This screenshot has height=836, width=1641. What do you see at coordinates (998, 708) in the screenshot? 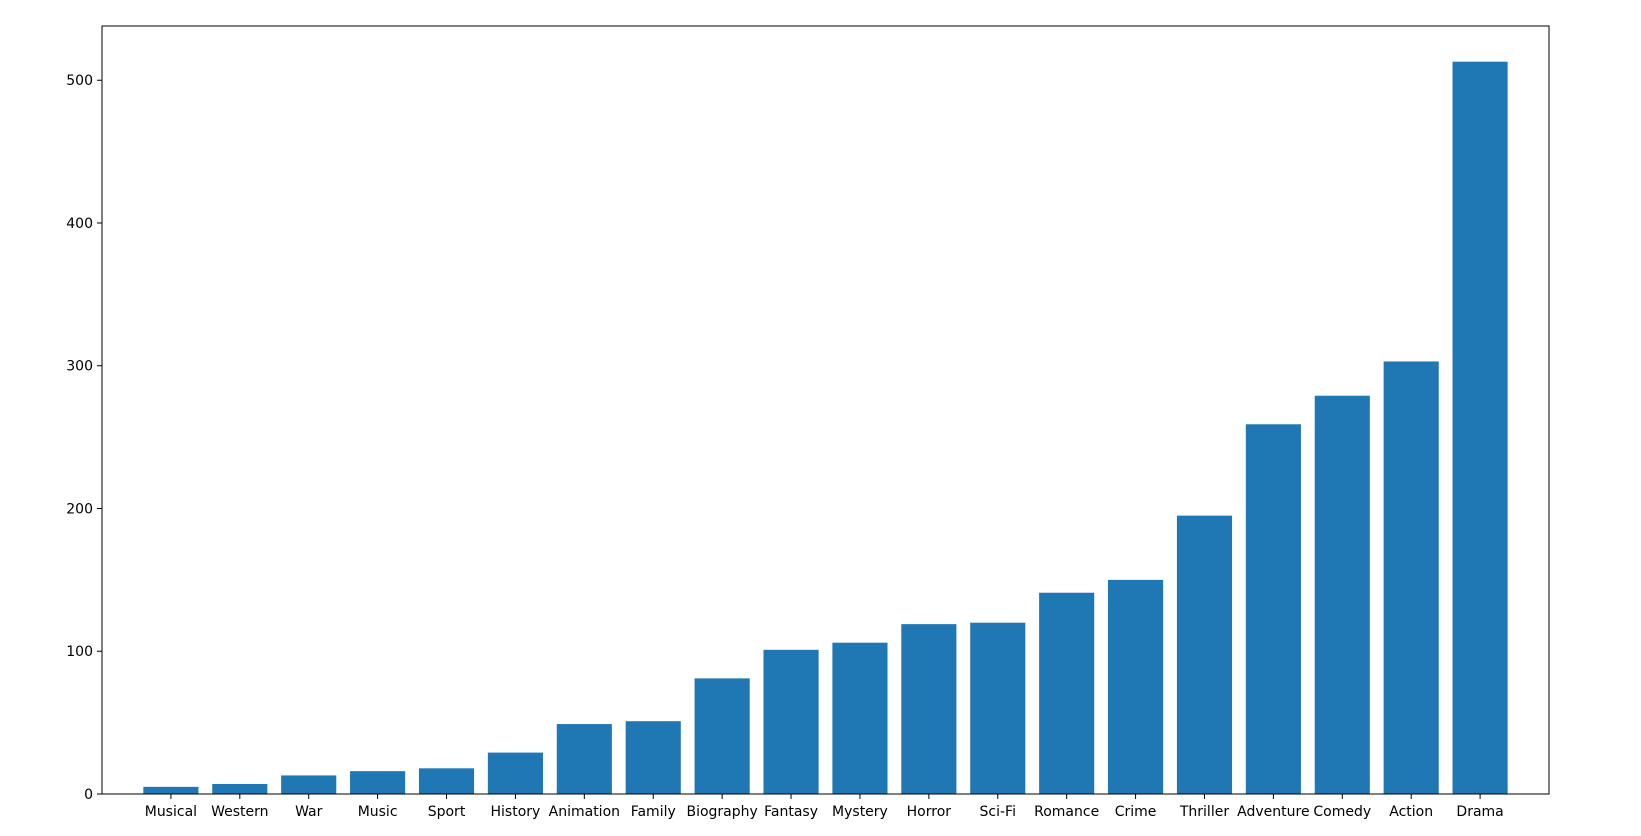
I see `bar-sci-fi` at bounding box center [998, 708].